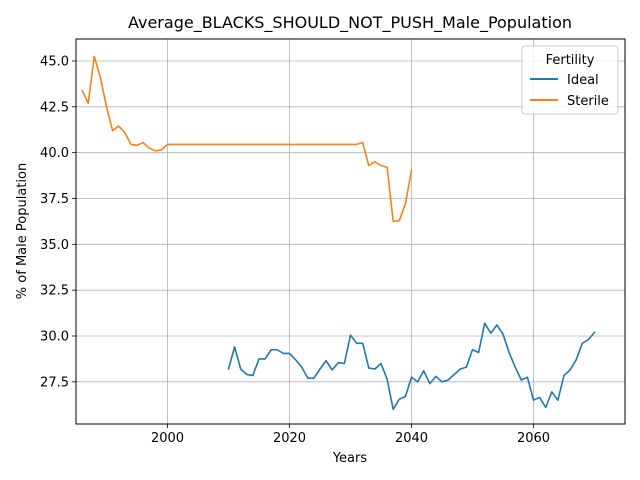  What do you see at coordinates (350, 458) in the screenshot?
I see `x-axis-label: Years` at bounding box center [350, 458].